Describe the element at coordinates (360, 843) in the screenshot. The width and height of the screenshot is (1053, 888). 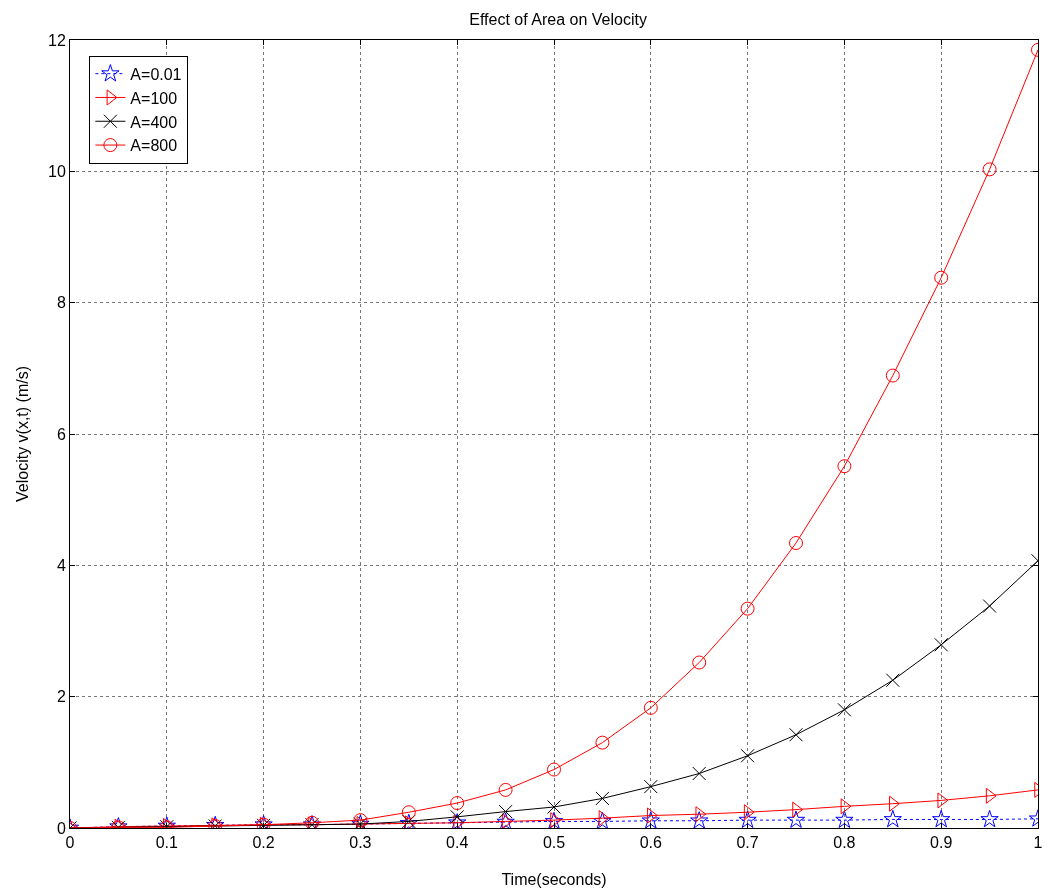
I see `x-tick-label: 0.3` at that location.